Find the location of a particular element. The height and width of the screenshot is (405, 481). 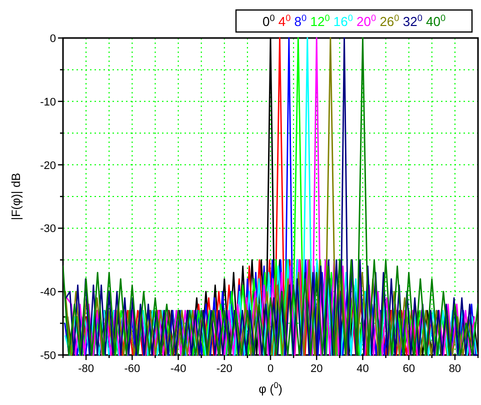

text: 20$^{0}$ is located at coordinates (366, 21).